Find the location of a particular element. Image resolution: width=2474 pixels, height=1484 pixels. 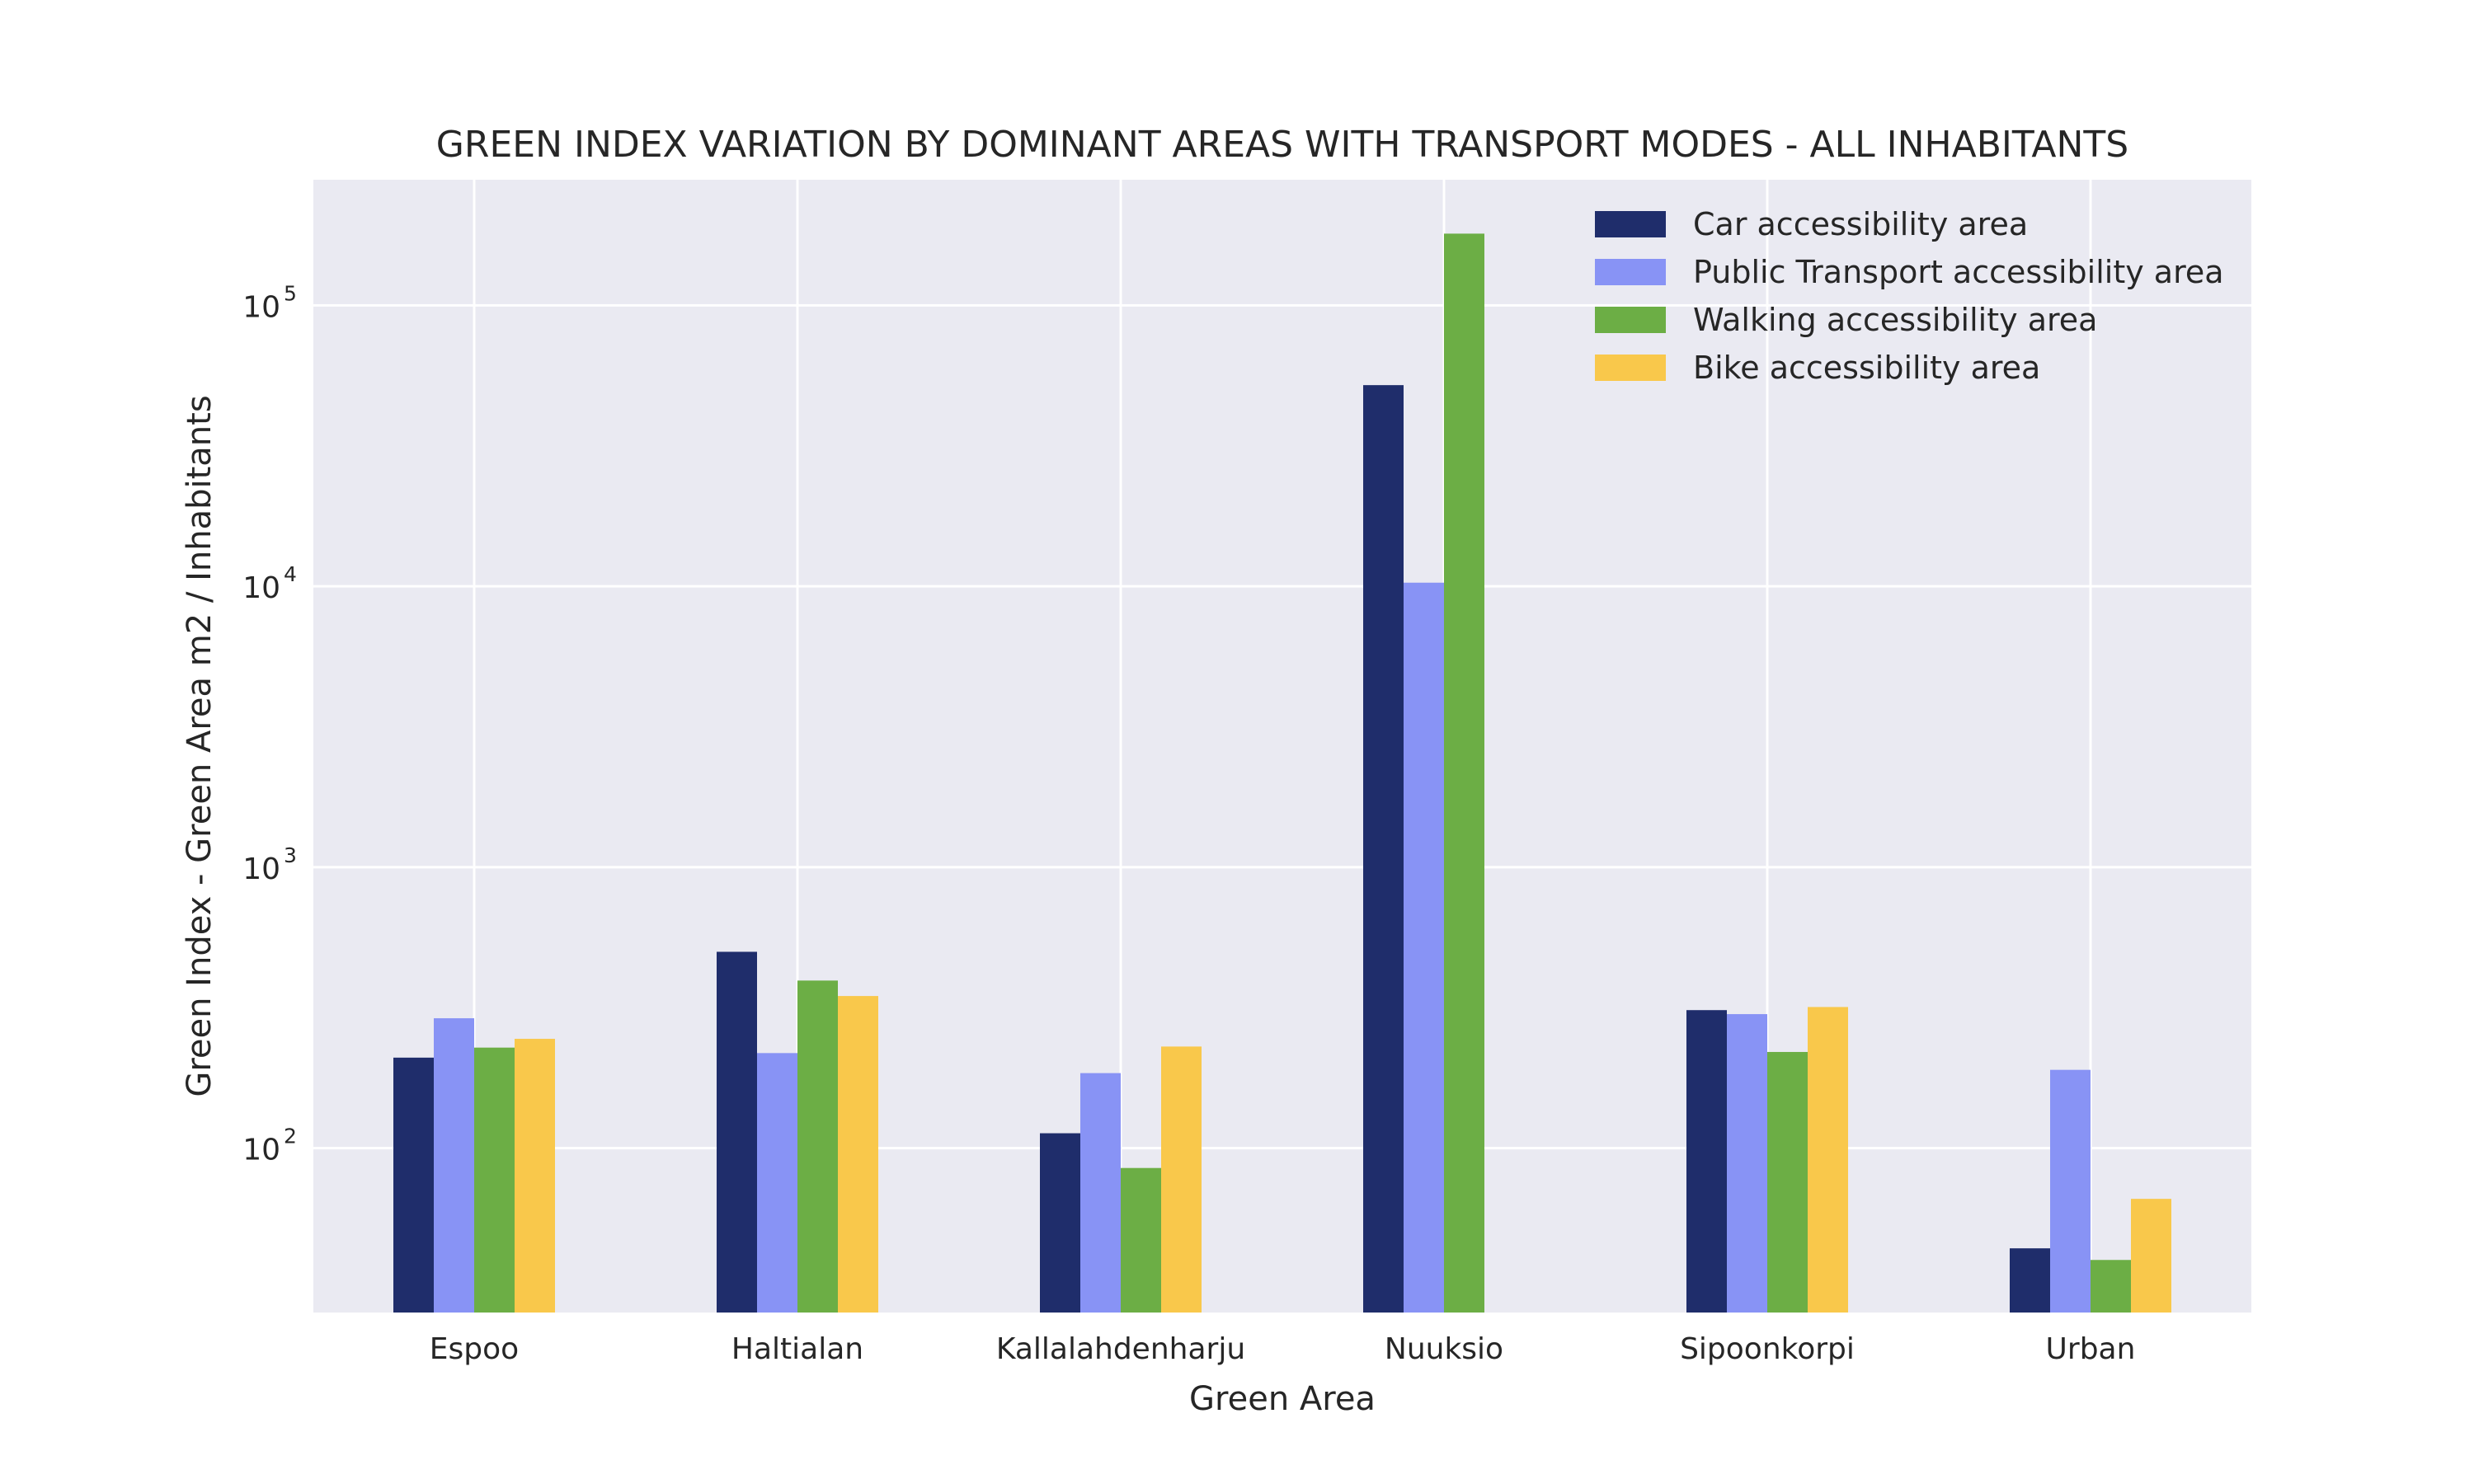

legend-item: Bike accessibility area is located at coordinates (1817, 368).